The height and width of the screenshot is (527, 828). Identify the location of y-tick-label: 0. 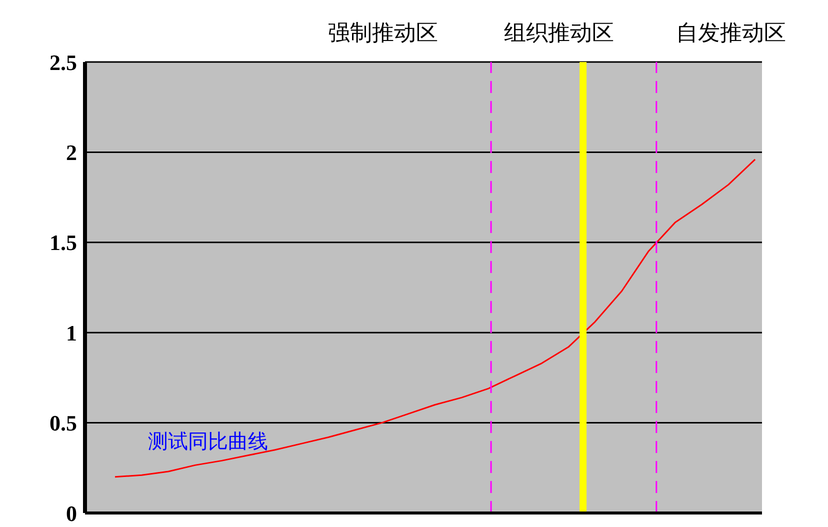
(71, 513).